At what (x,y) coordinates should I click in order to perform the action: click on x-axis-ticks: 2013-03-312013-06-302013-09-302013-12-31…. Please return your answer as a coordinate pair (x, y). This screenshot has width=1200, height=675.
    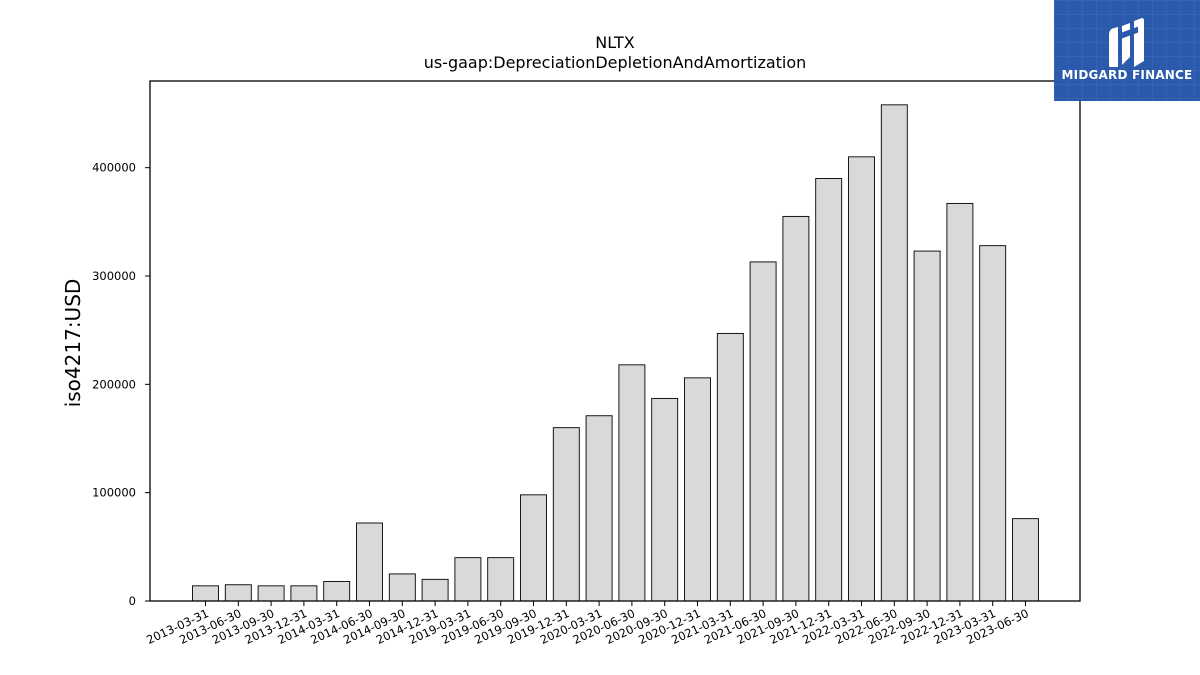
    Looking at the image, I should click on (587, 624).